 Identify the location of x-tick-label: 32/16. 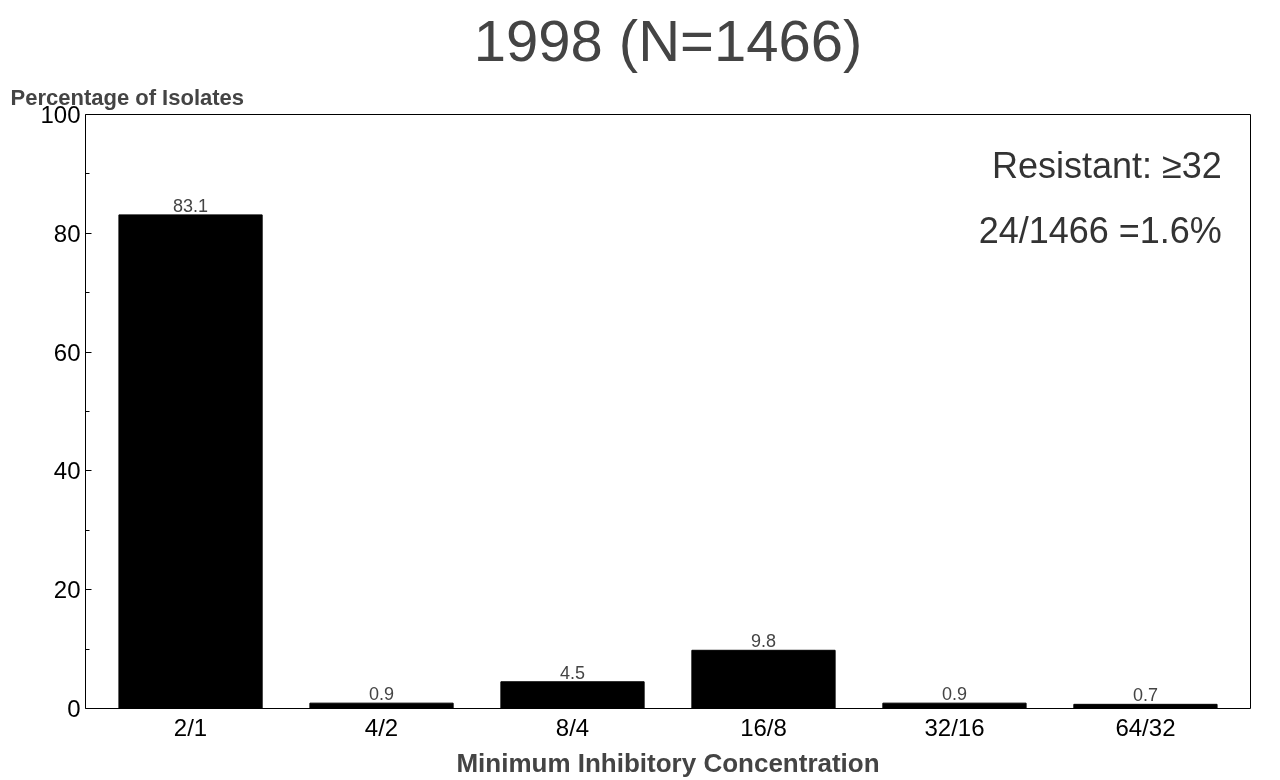
(954, 727).